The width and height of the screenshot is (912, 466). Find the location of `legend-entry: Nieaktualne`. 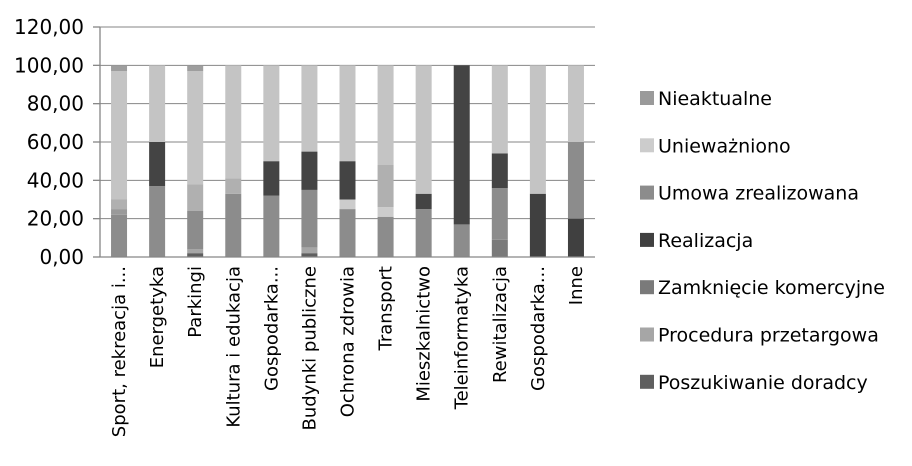

legend-entry: Nieaktualne is located at coordinates (706, 99).